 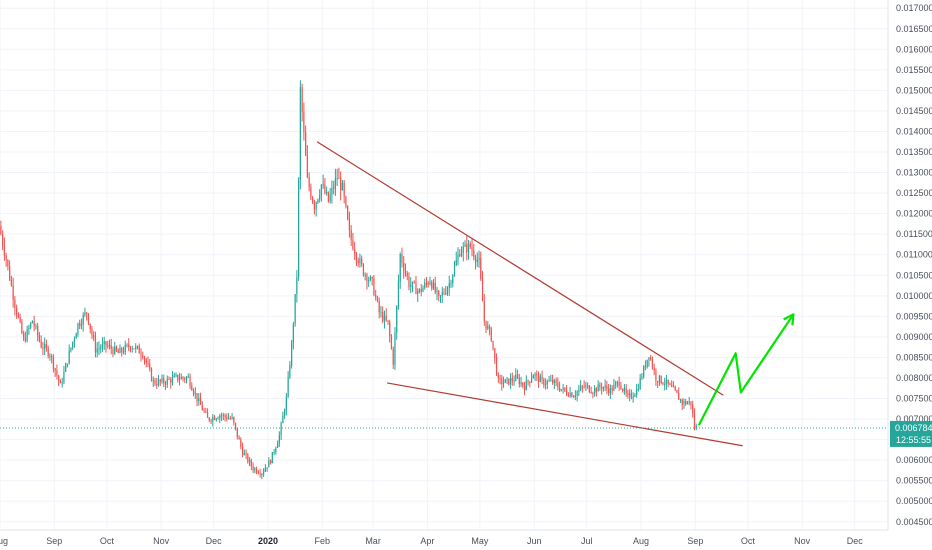 I want to click on time-tick-label: Oct, so click(x=107, y=541).